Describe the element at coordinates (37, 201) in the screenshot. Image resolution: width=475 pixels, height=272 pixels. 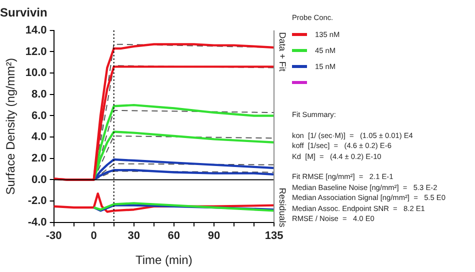
I see `y-tick-label: -2.0` at that location.